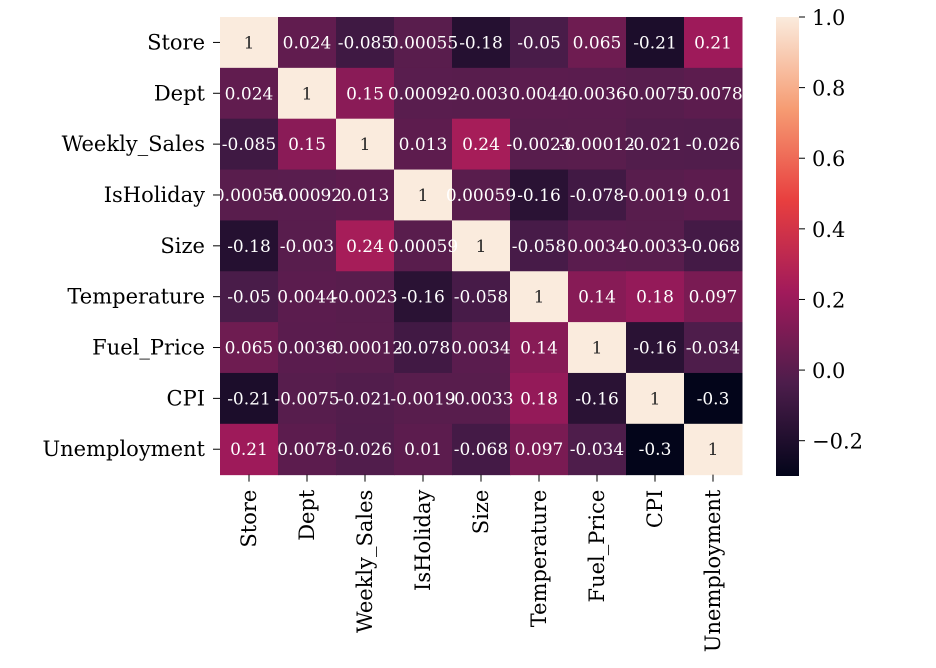  I want to click on x-tick-label: Store, so click(249, 519).